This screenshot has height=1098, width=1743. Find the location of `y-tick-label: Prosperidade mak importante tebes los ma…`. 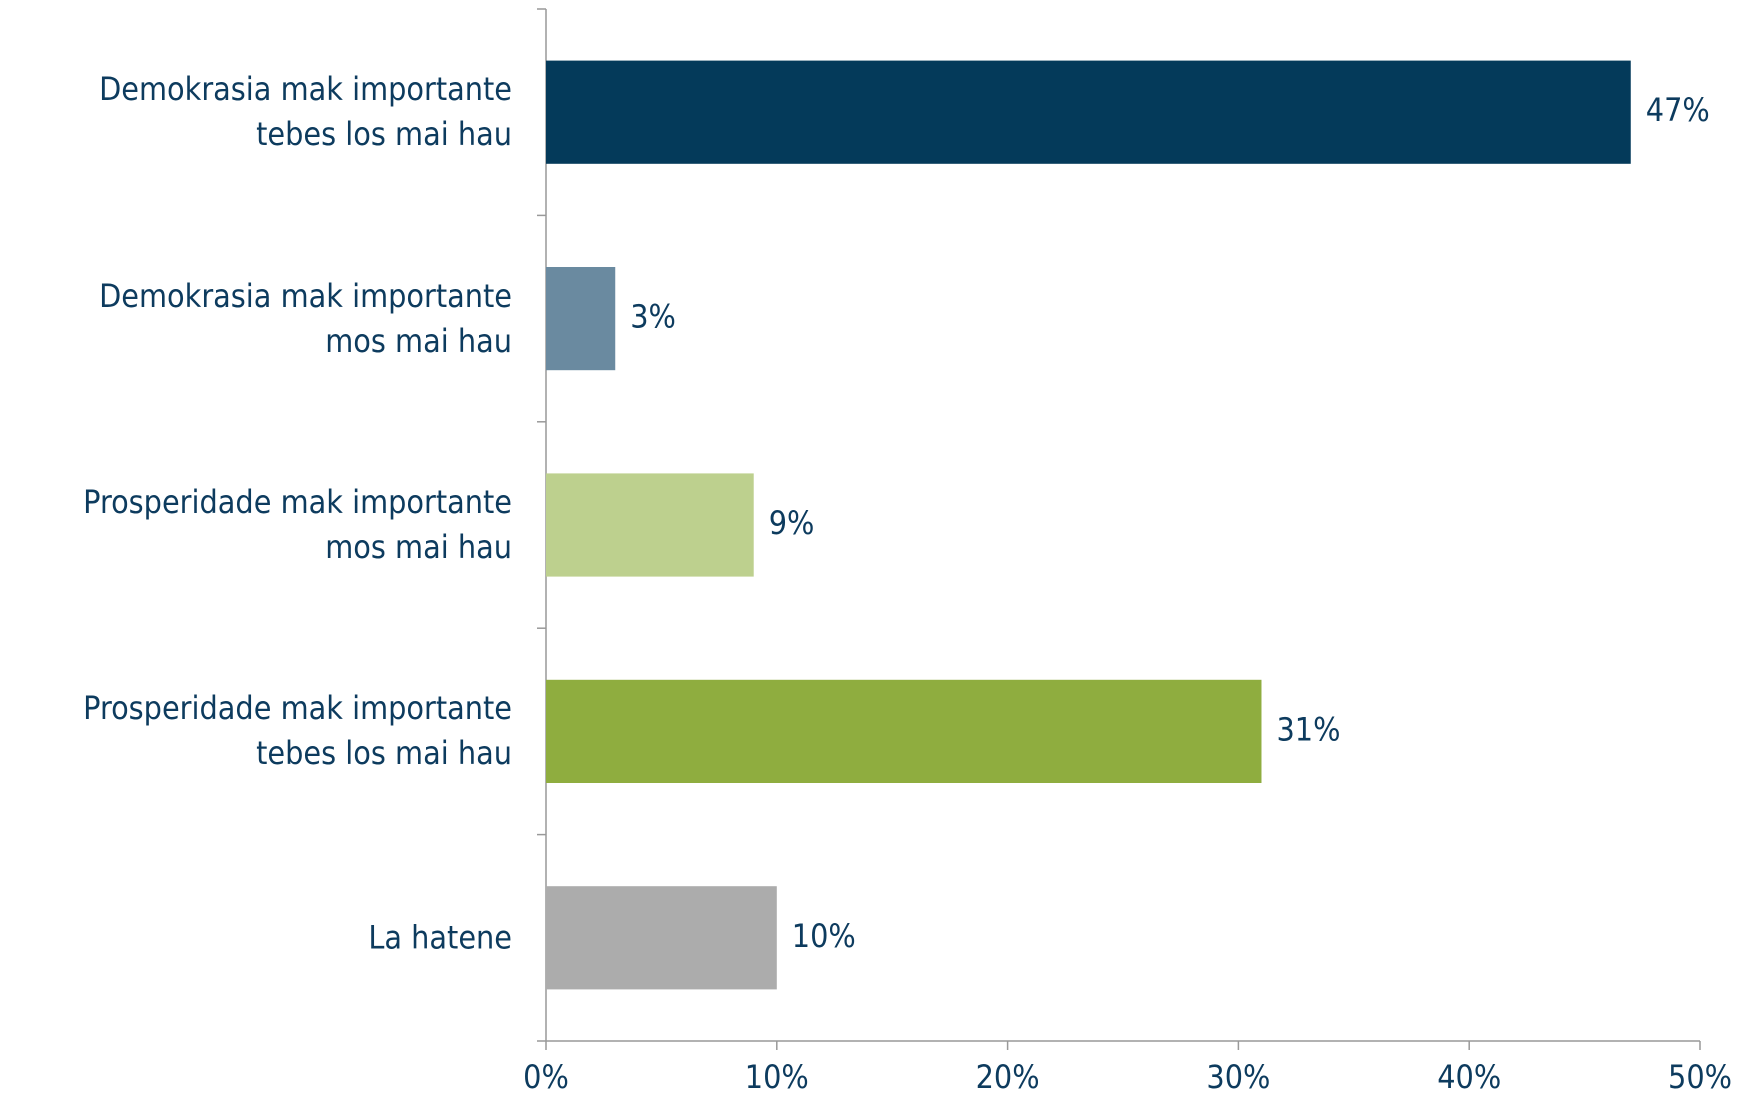

y-tick-label: Prosperidade mak importante tebes los ma… is located at coordinates (297, 731).